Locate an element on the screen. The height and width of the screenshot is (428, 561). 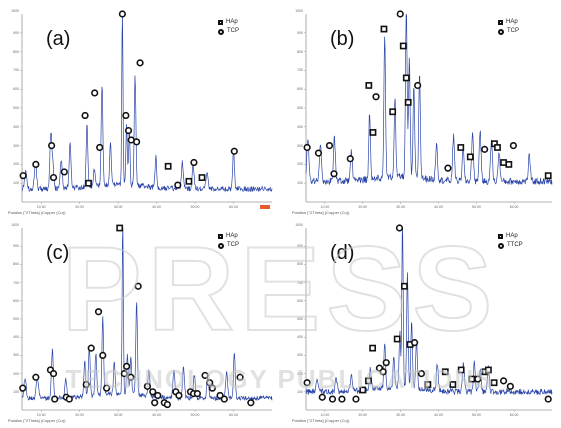
panel-label: (c) is located at coordinates (58, 253).